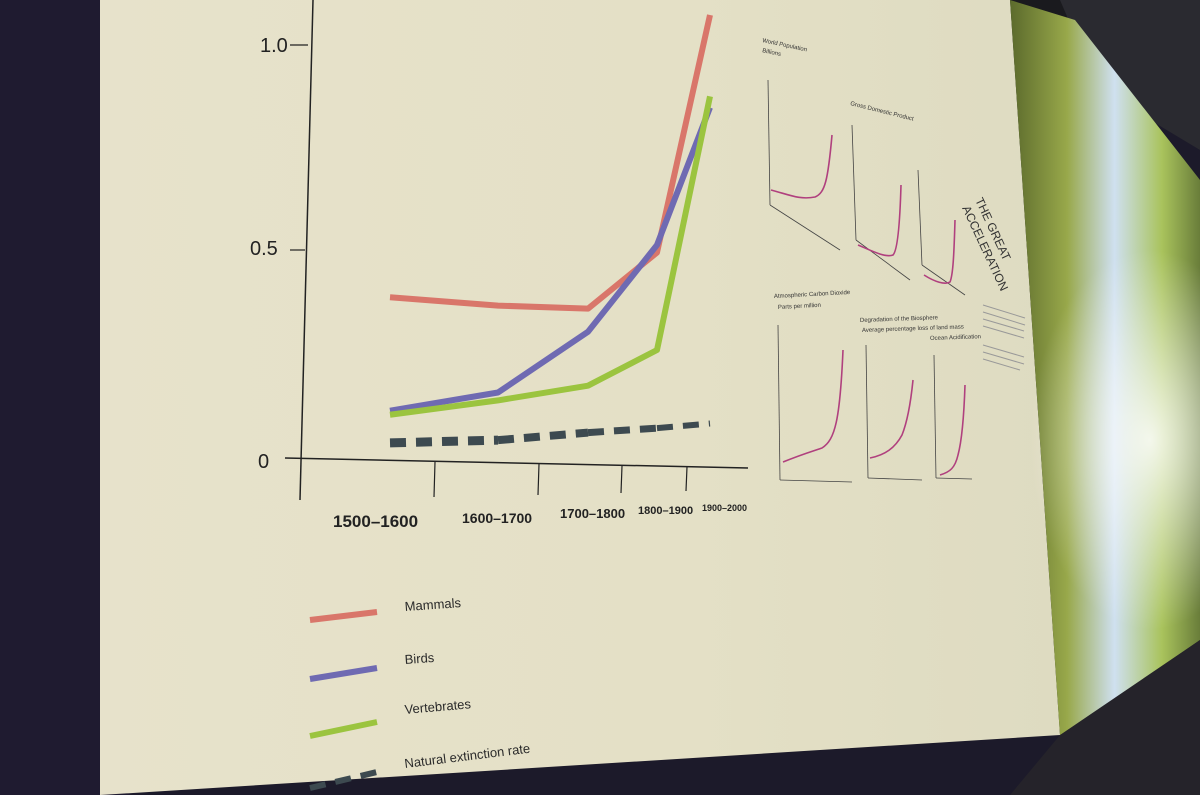  I want to click on mini-chart-subtitle: Average percentage loss of land mass, so click(913, 329).